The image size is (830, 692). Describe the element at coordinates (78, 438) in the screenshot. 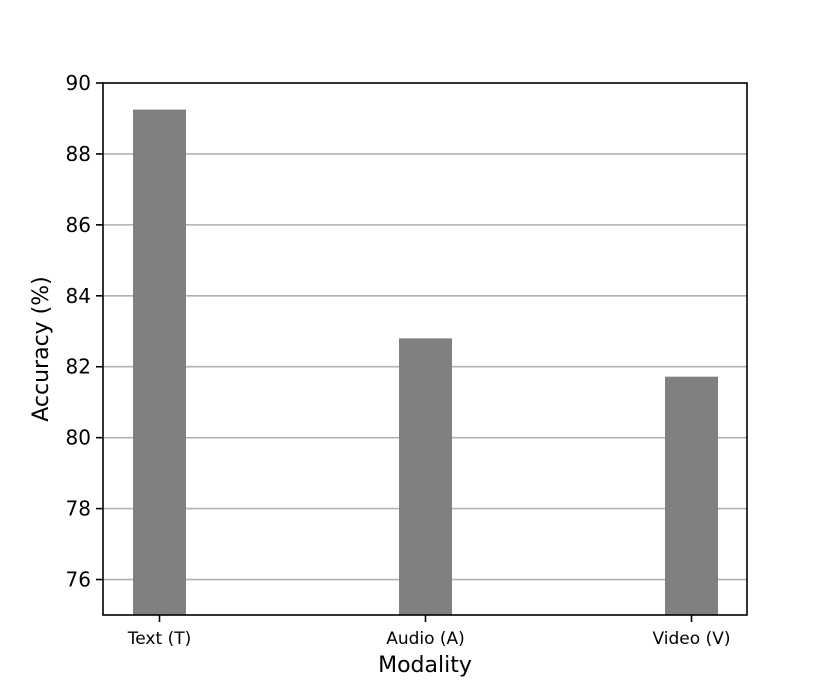

I see `y-tick-label: 80` at that location.